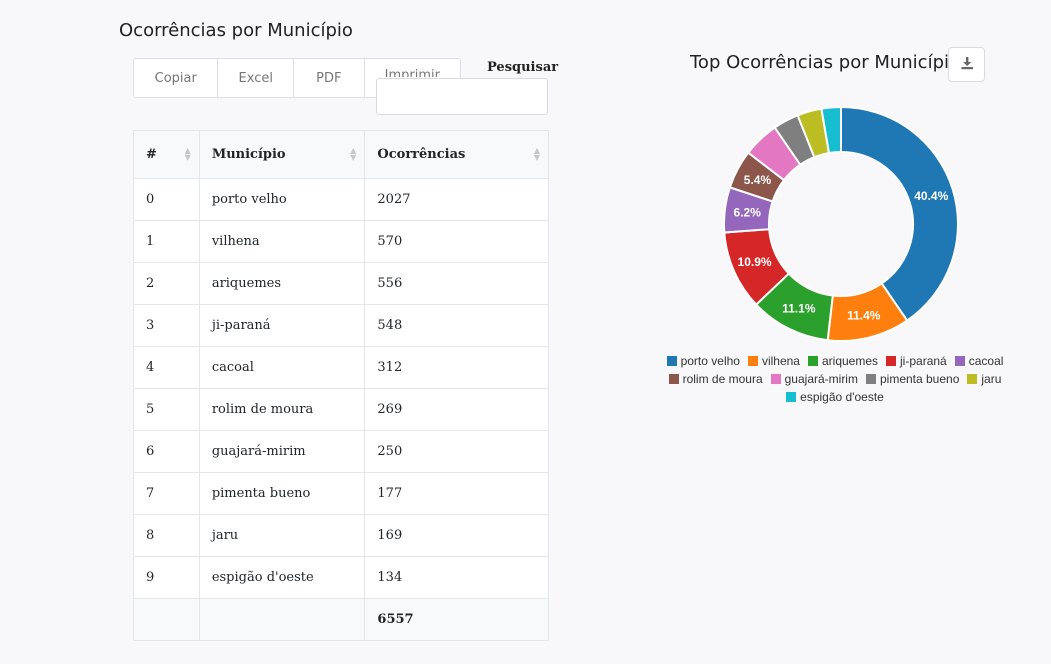  Describe the element at coordinates (923, 361) in the screenshot. I see `legend-label: ji-paraná` at that location.